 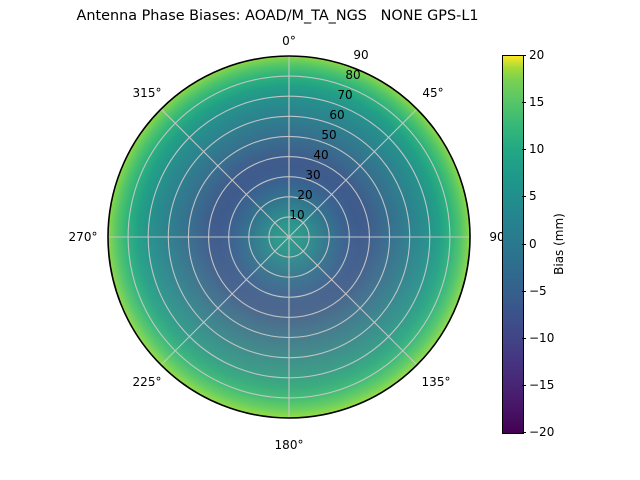 What do you see at coordinates (433, 93) in the screenshot?
I see `angular-tick-45: 45°` at bounding box center [433, 93].